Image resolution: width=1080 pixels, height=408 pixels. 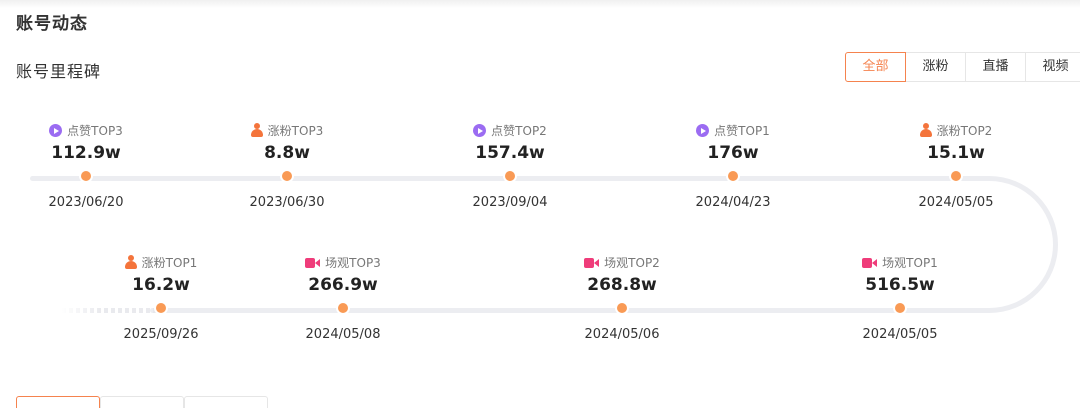 I want to click on milestone-value: 16.2w, so click(x=161, y=285).